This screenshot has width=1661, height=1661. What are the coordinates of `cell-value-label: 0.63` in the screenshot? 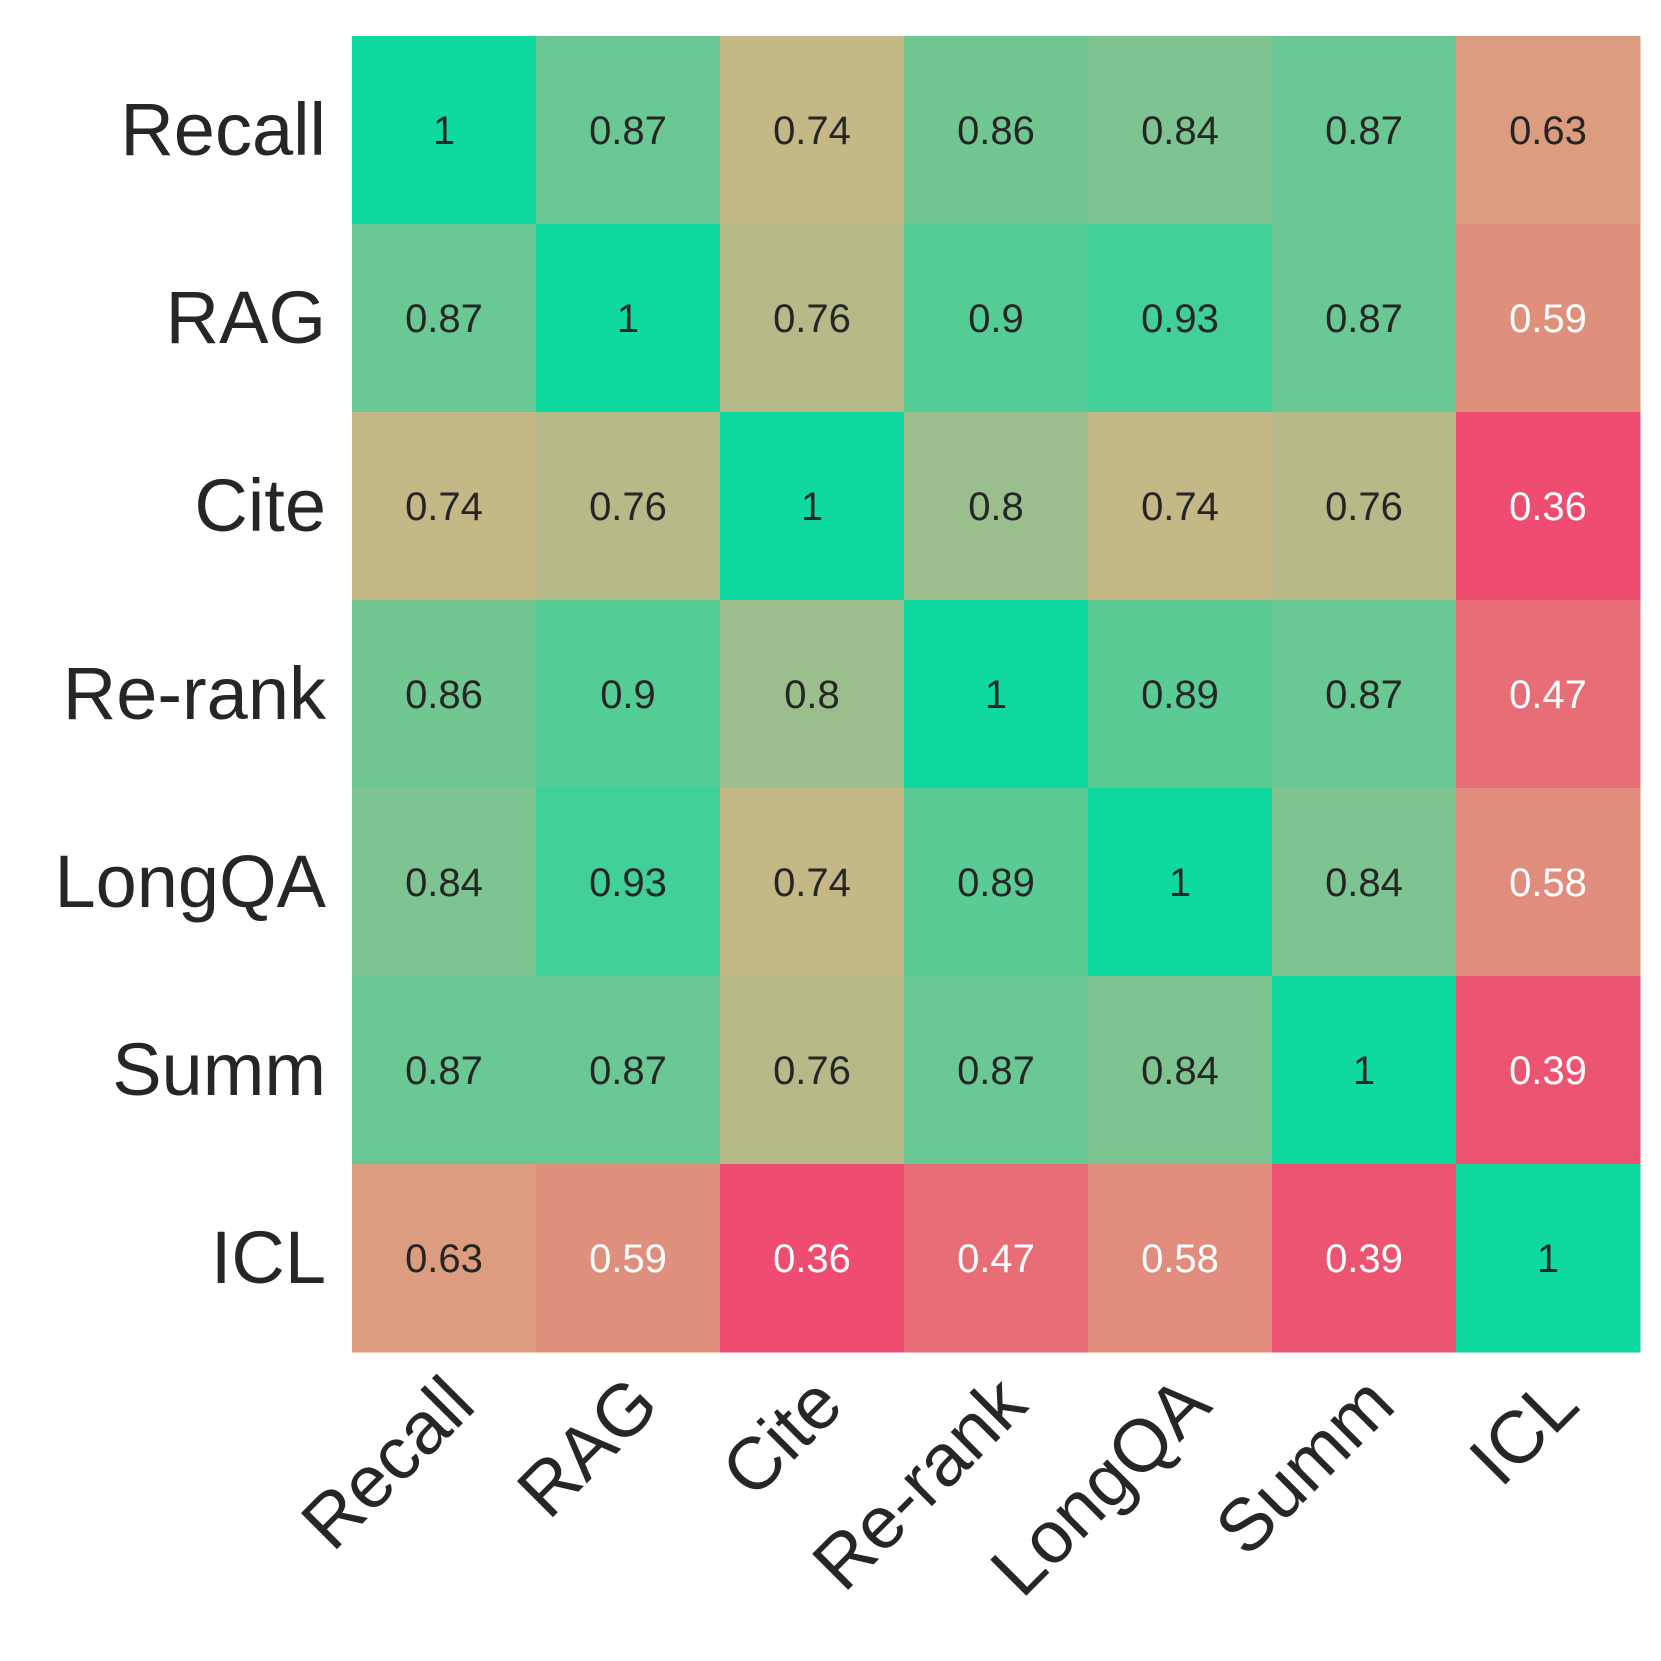 It's located at (444, 1259).